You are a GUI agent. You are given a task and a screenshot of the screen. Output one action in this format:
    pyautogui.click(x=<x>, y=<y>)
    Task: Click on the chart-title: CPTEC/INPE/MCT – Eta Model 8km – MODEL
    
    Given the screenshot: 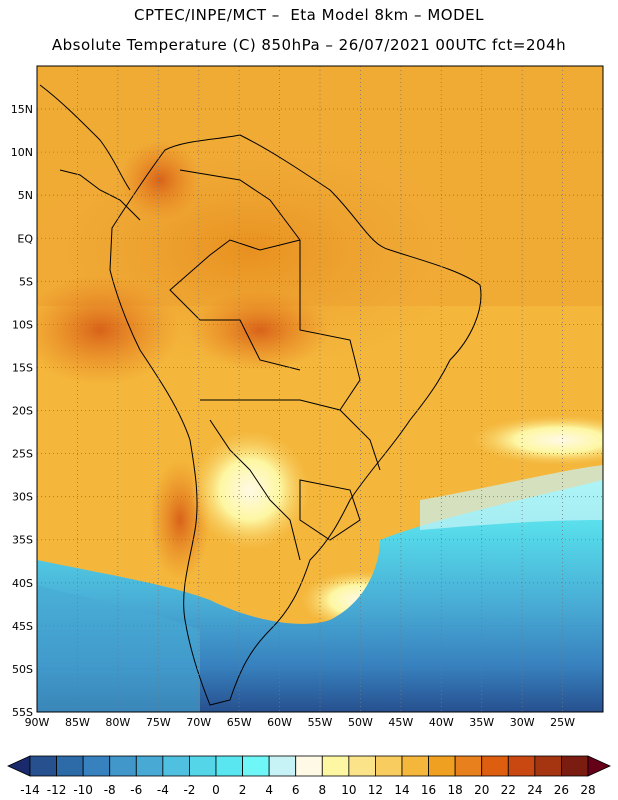 What is the action you would take?
    pyautogui.click(x=309, y=15)
    